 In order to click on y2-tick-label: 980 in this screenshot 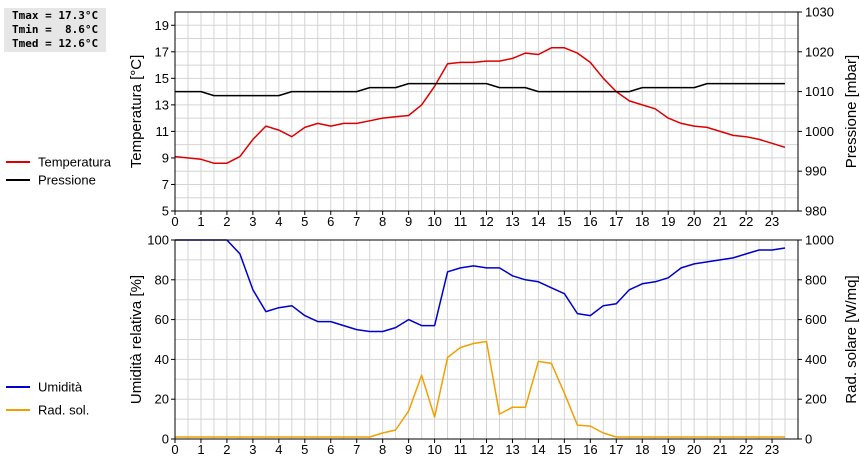, I will do `click(816, 211)`.